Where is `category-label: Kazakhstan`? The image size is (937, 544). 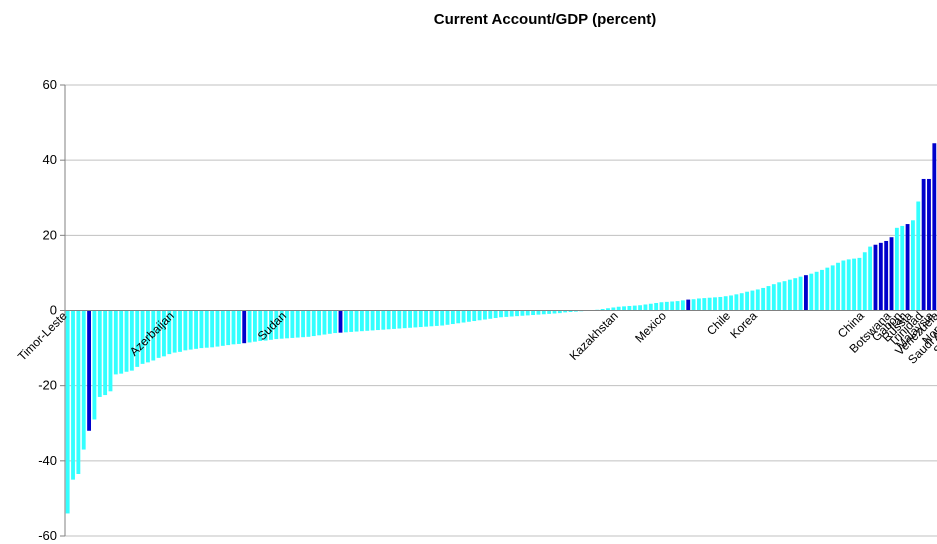 category-label: Kazakhstan is located at coordinates (594, 336).